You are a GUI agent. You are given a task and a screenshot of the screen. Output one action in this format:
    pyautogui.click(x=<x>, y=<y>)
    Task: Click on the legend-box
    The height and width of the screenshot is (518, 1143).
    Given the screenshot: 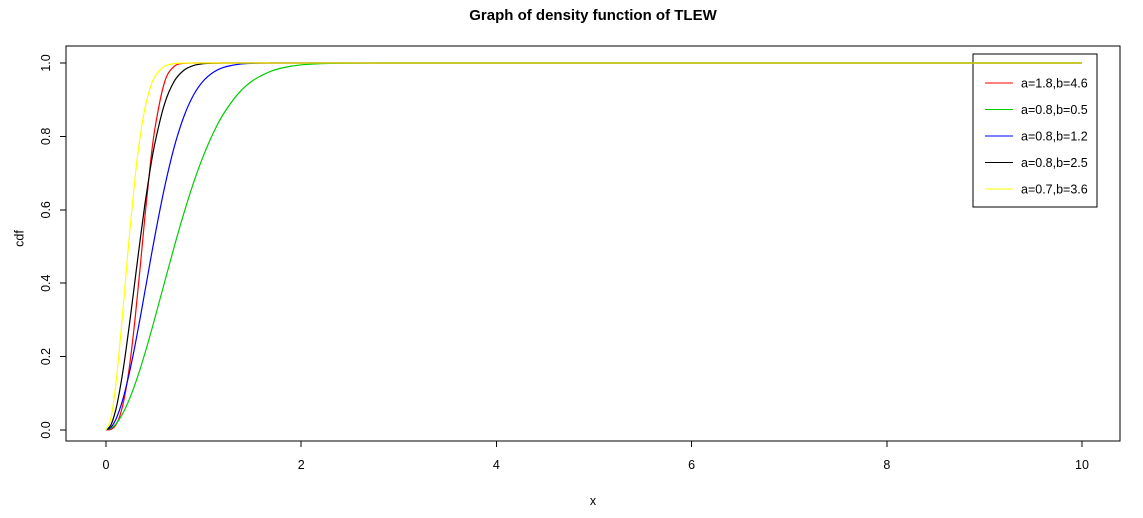 What is the action you would take?
    pyautogui.click(x=1035, y=130)
    